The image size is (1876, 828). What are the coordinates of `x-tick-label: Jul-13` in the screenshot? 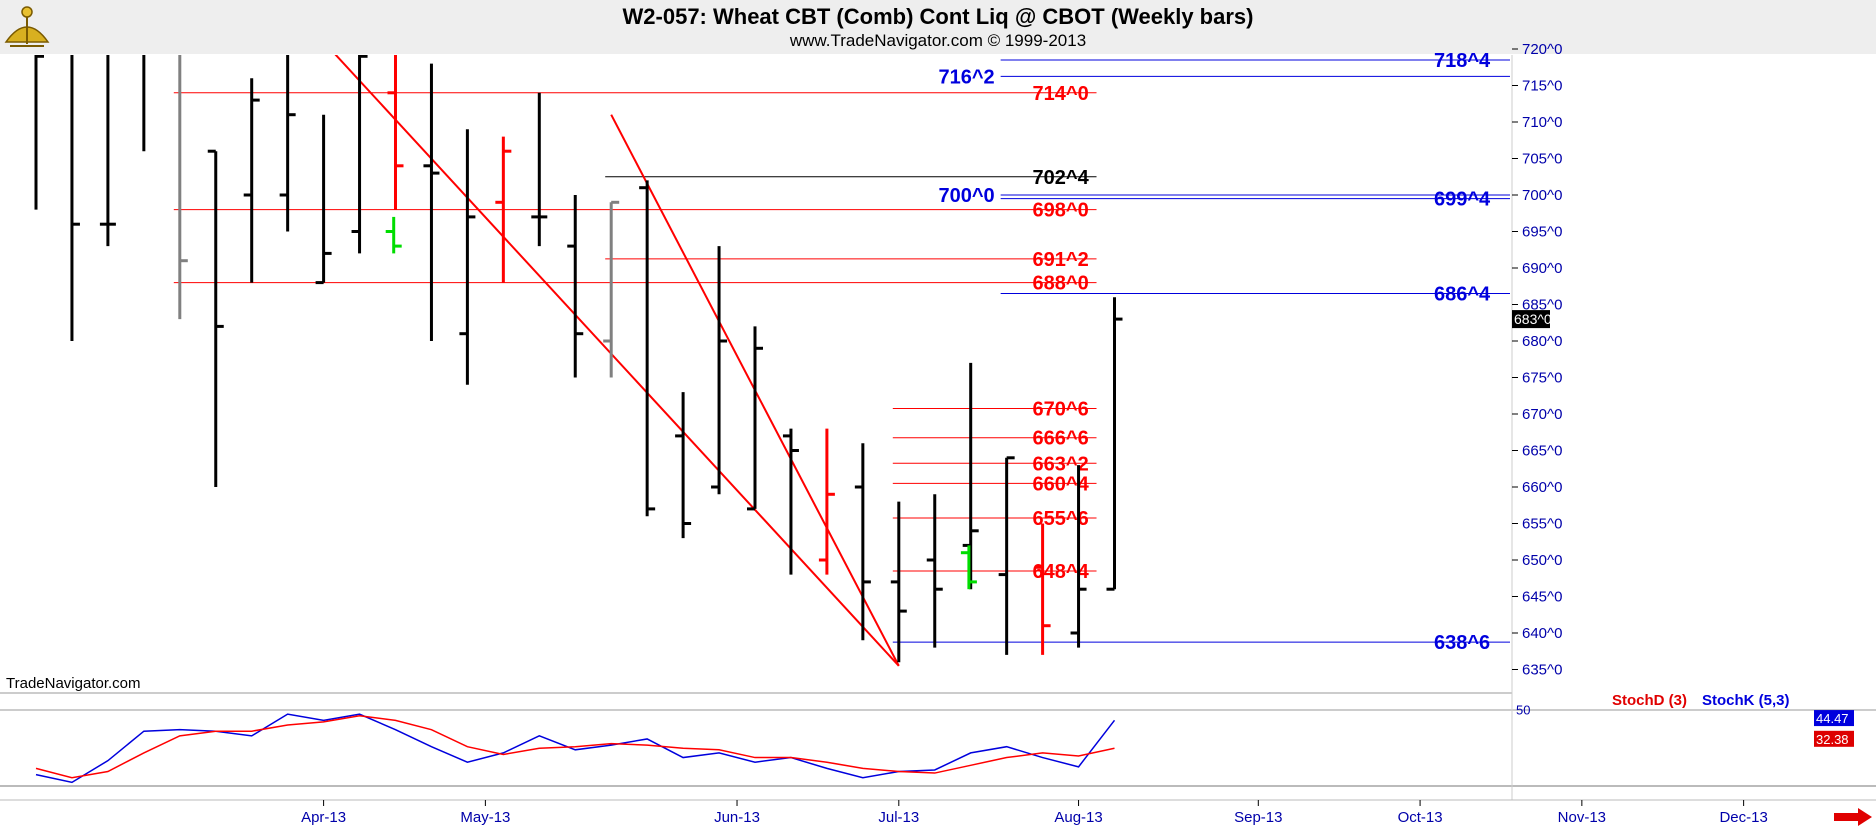 It's located at (898, 817).